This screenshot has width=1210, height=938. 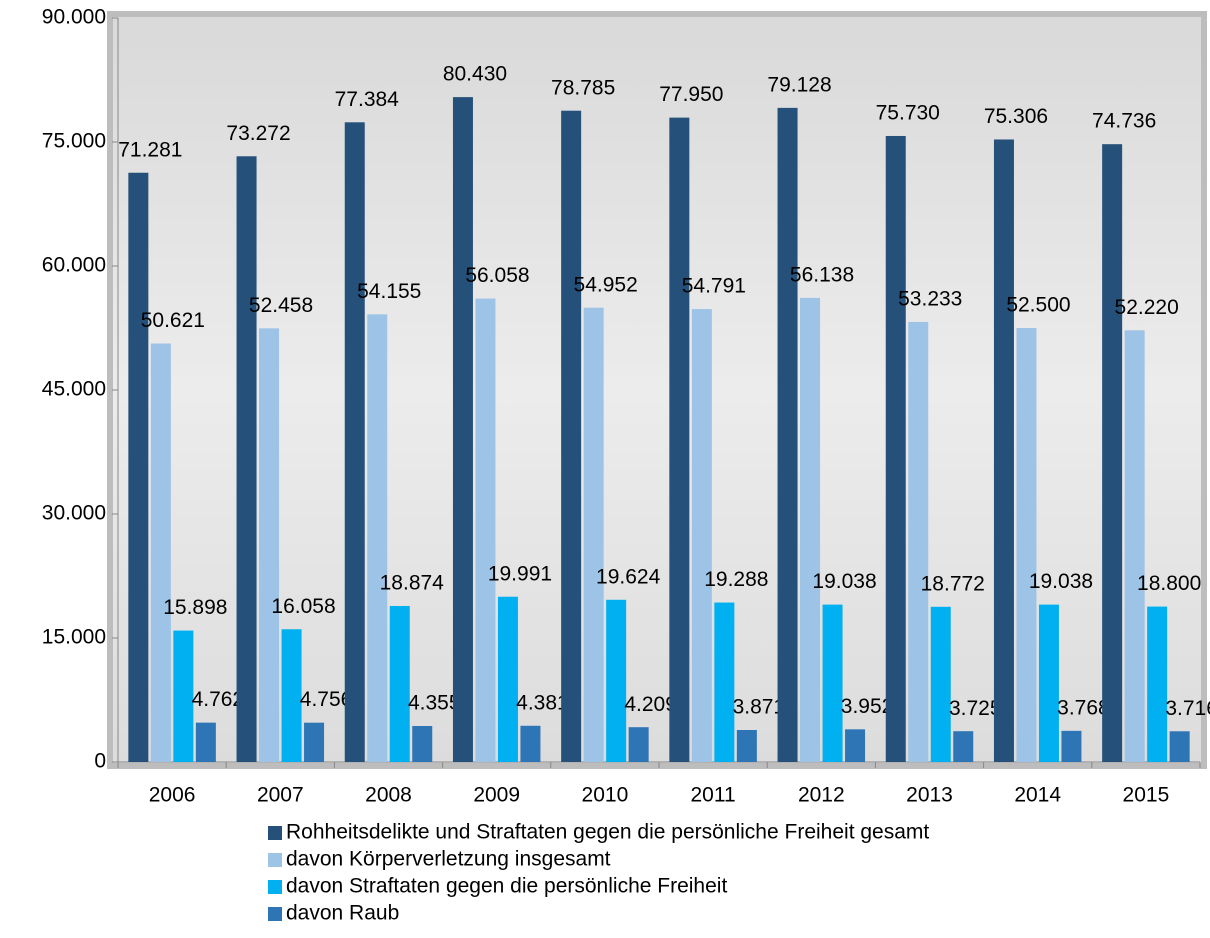 What do you see at coordinates (280, 795) in the screenshot?
I see `x-tick-label: 2007` at bounding box center [280, 795].